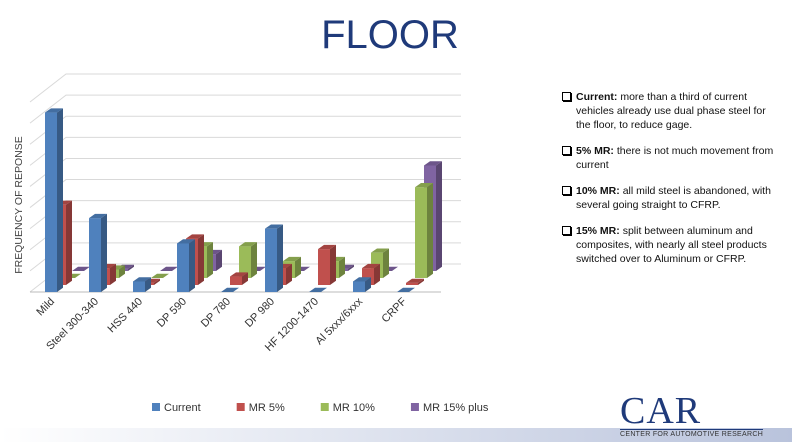 The height and width of the screenshot is (442, 792). I want to click on x-tick-label: HSS 440, so click(126, 316).